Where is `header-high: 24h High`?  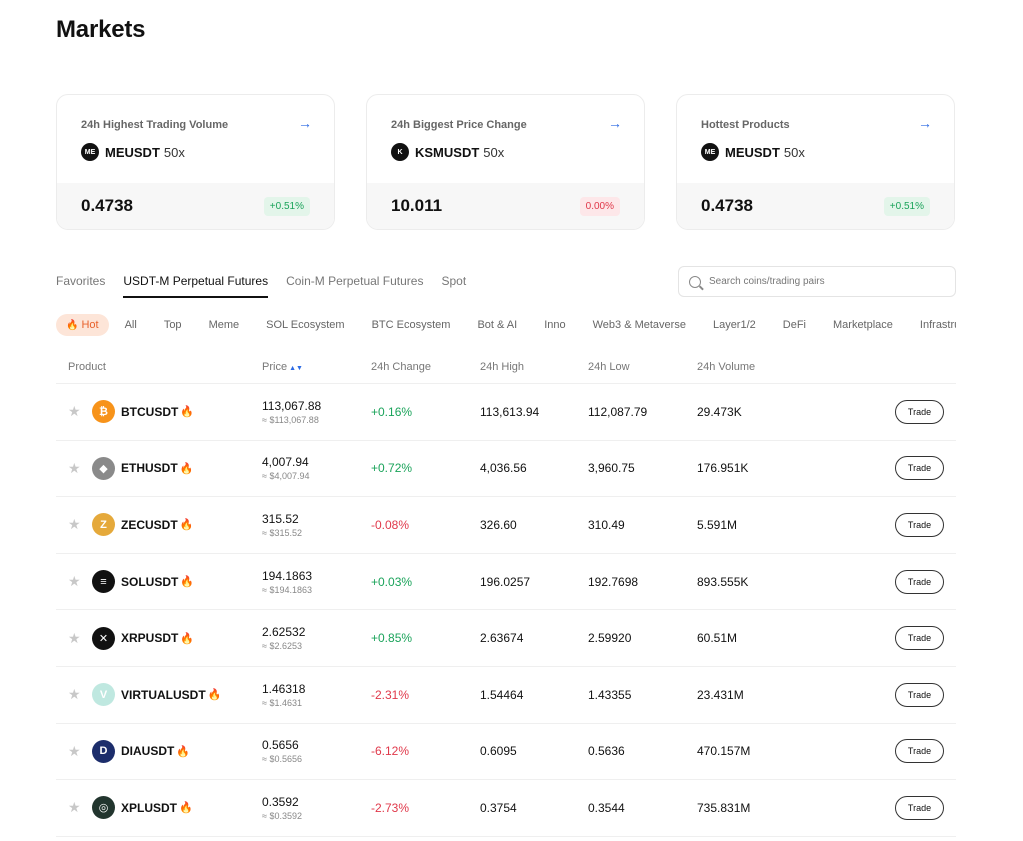 header-high: 24h High is located at coordinates (502, 366).